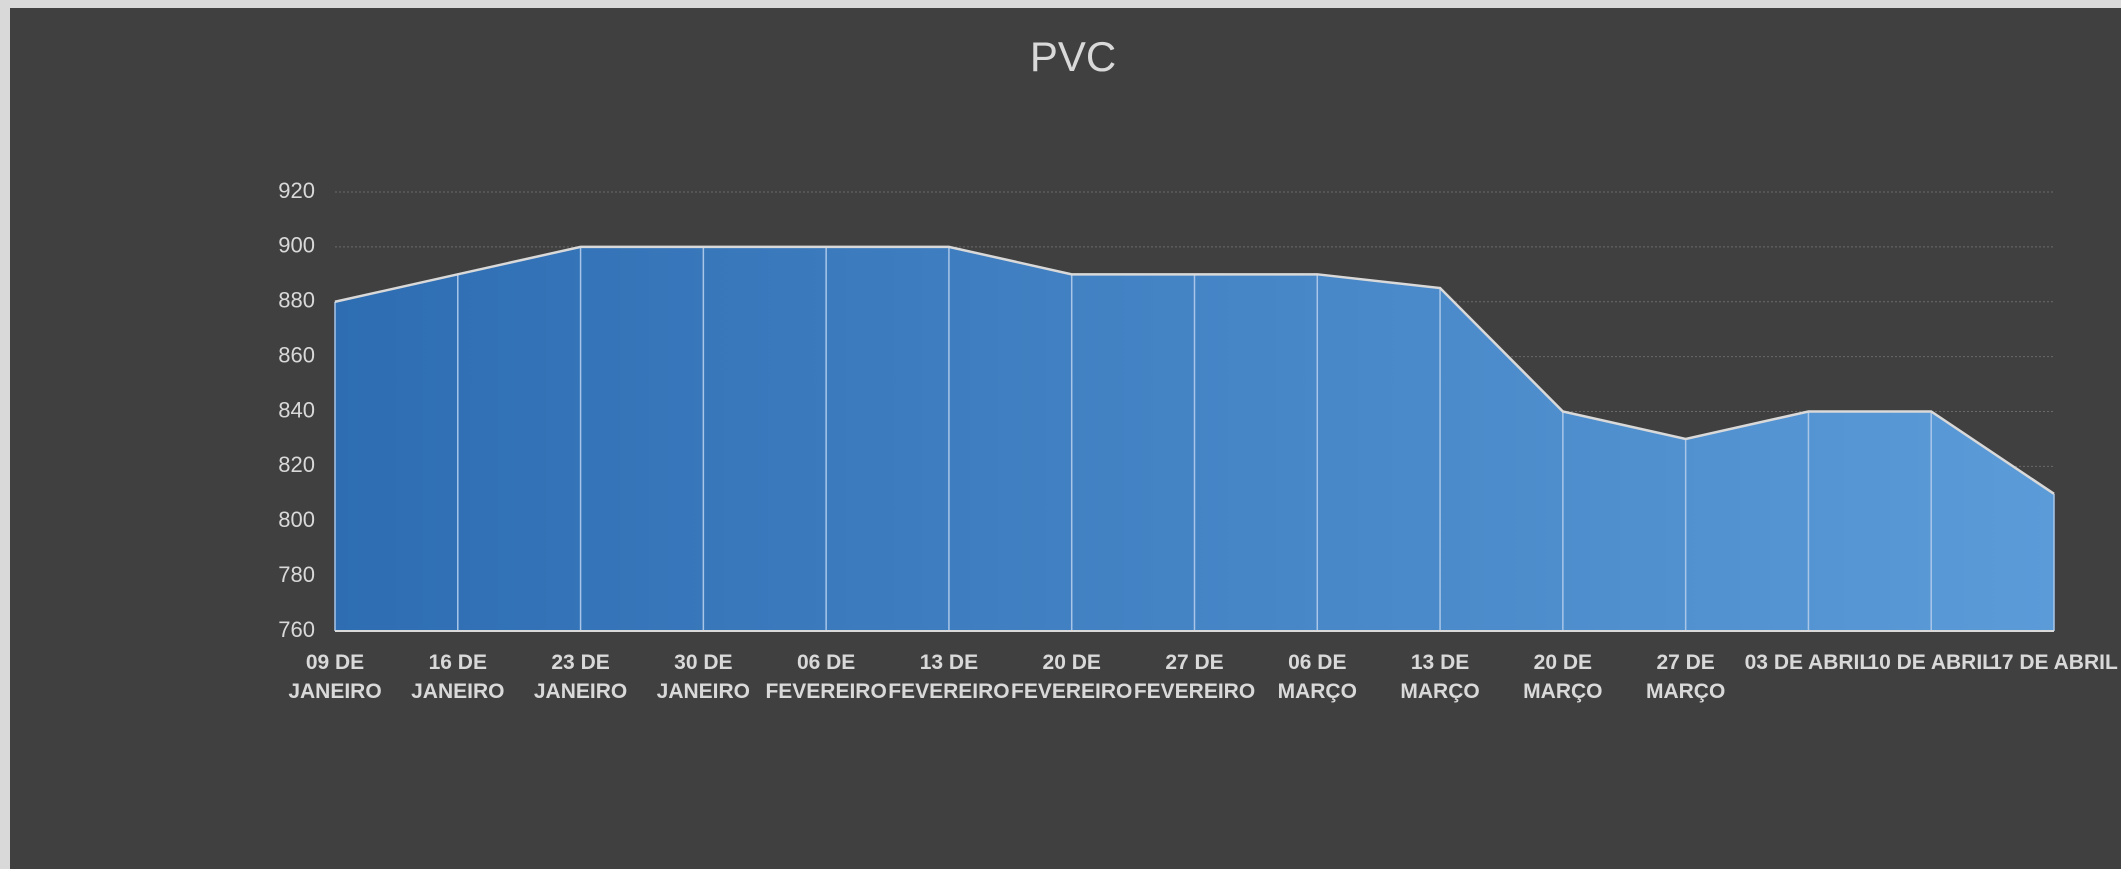 Image resolution: width=2121 pixels, height=869 pixels. Describe the element at coordinates (296, 519) in the screenshot. I see `y-tick-label: 800` at that location.